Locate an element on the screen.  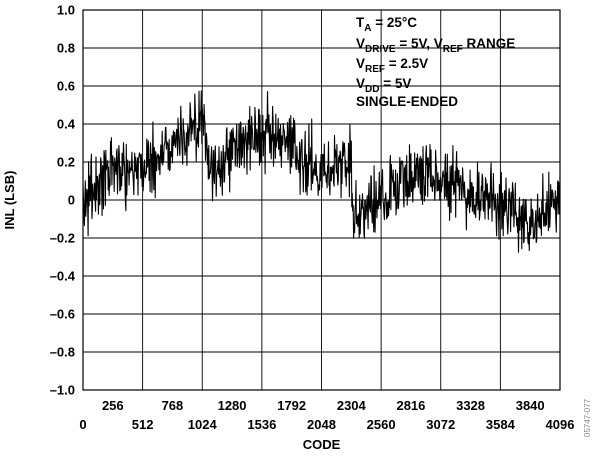
annotation-line: VDD = 5V is located at coordinates (383, 85).